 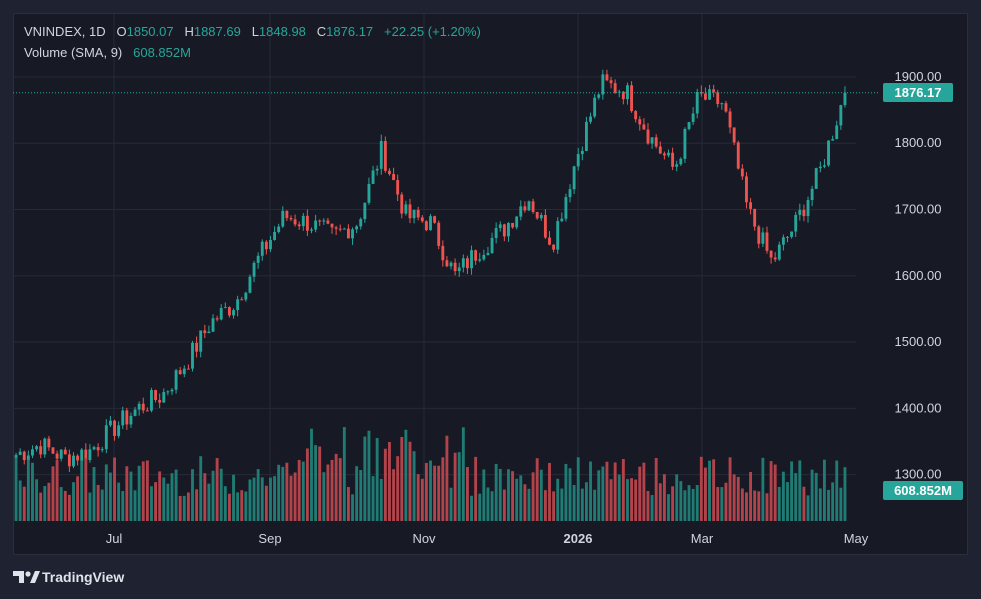 I want to click on y-tick-label: 1600.00, so click(x=918, y=275).